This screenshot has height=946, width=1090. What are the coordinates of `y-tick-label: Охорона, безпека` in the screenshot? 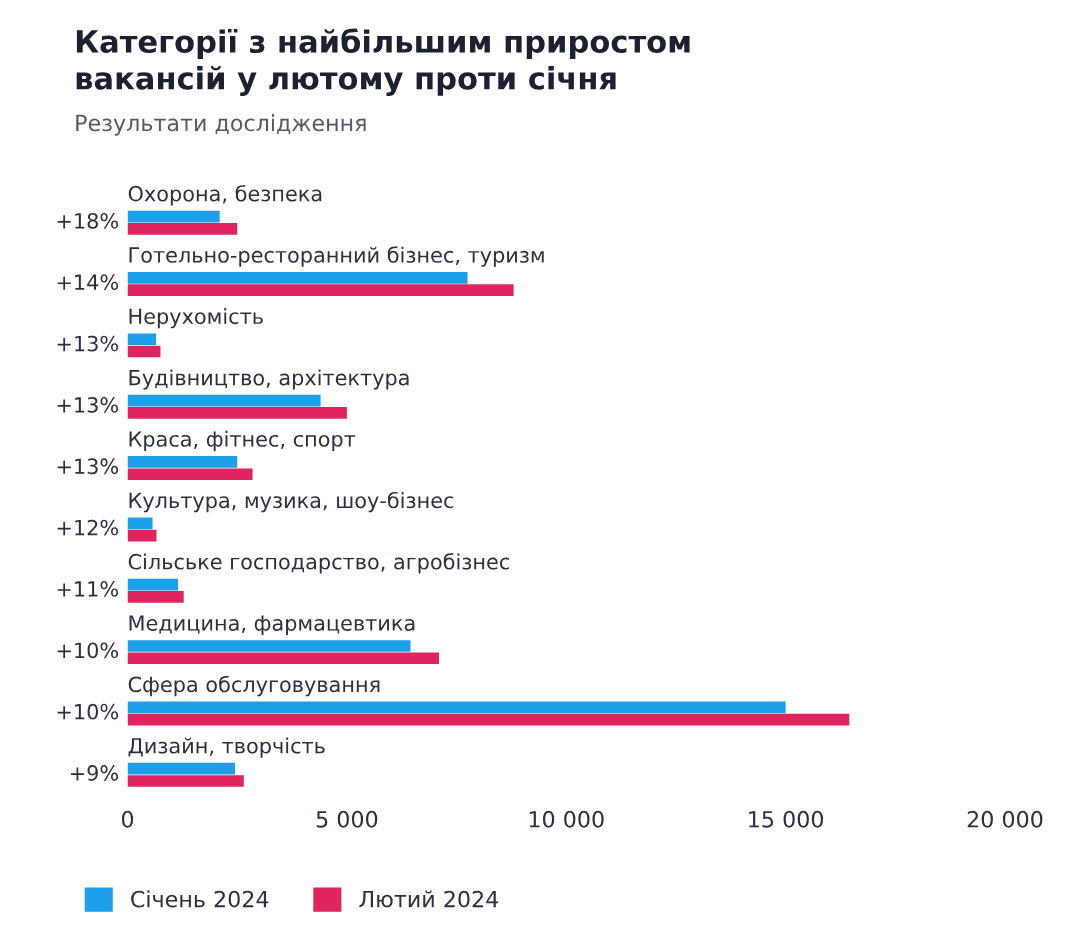 It's located at (225, 195).